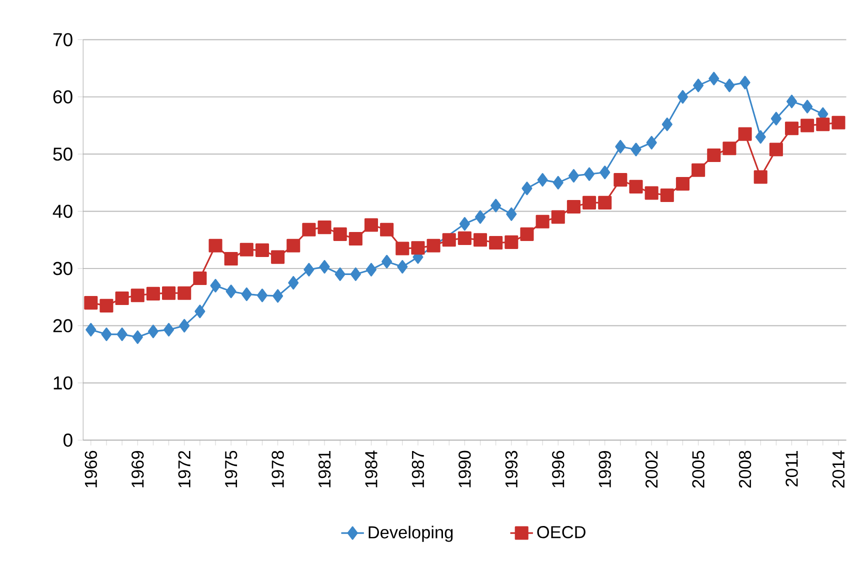 The height and width of the screenshot is (563, 849). I want to click on y-tick-label: 20, so click(62, 325).